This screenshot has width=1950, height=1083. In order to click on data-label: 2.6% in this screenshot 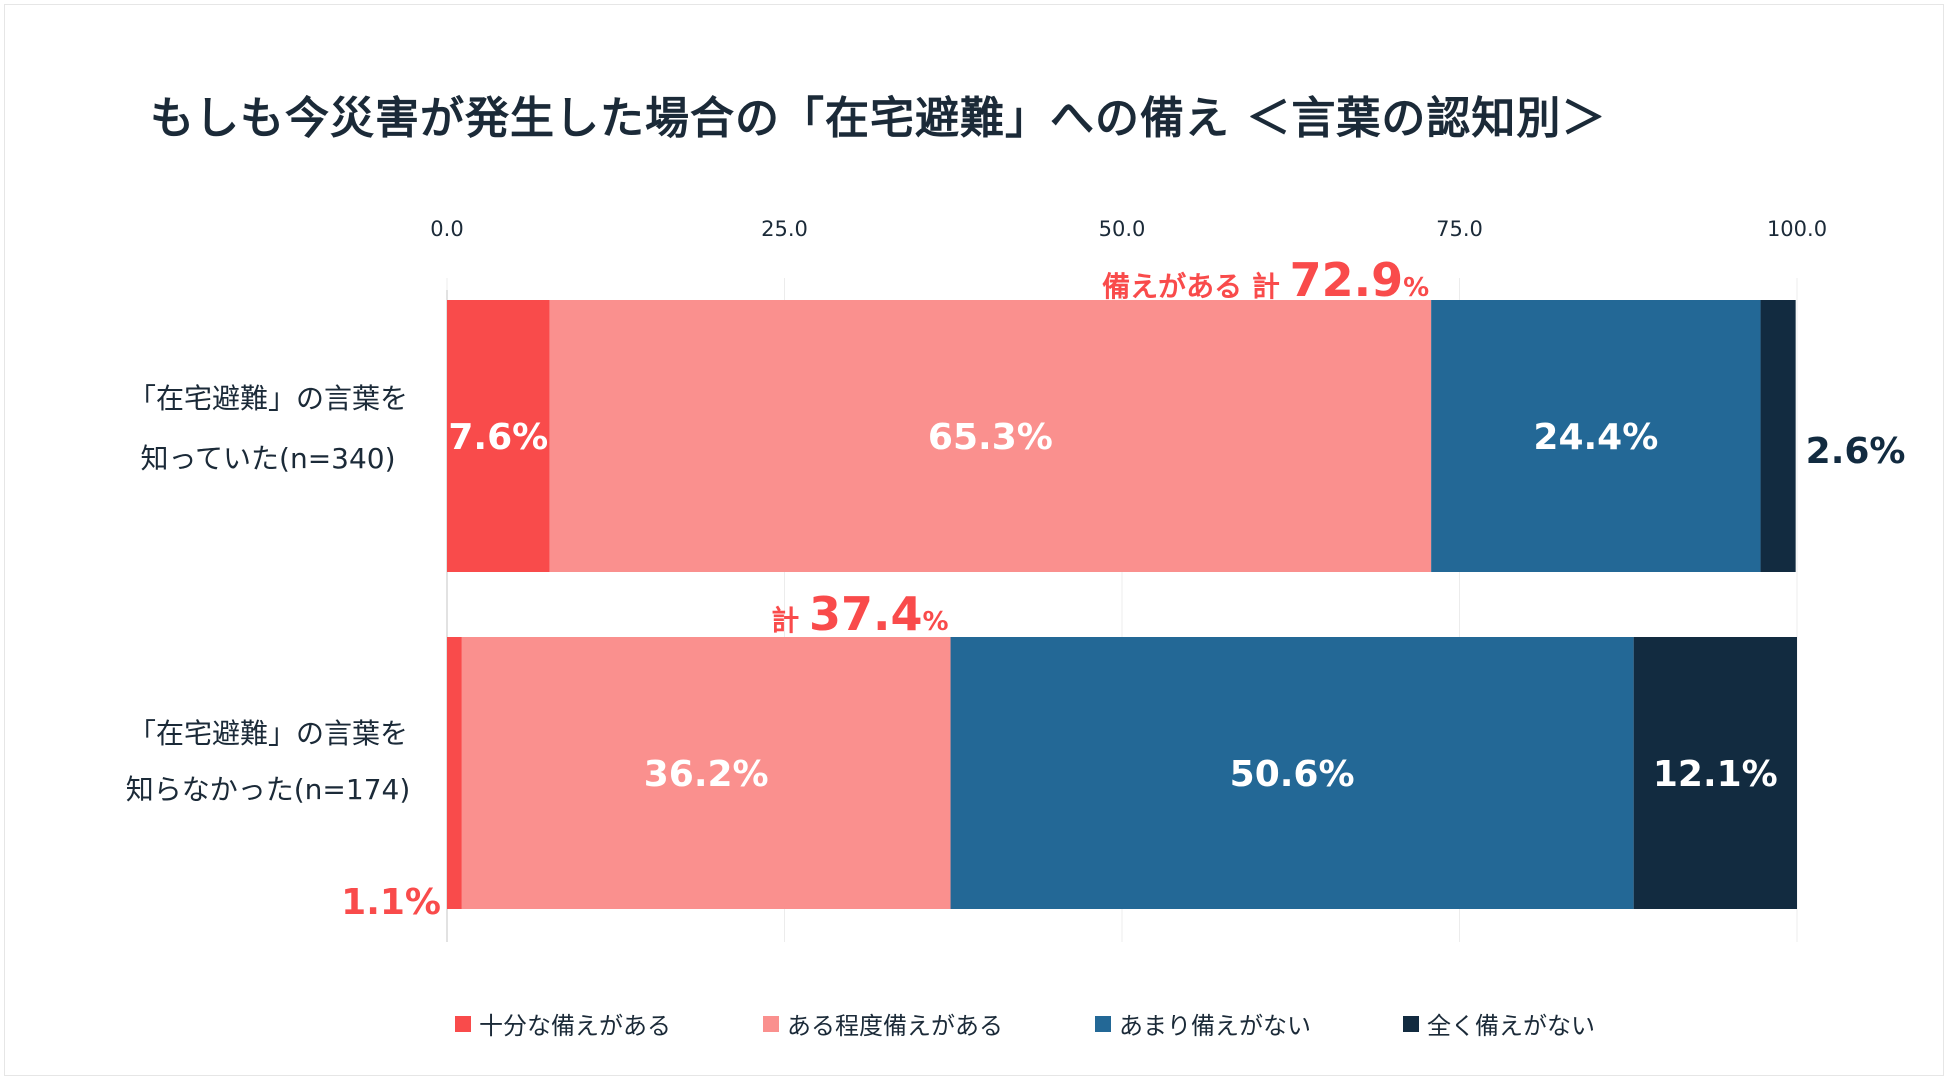, I will do `click(1856, 451)`.